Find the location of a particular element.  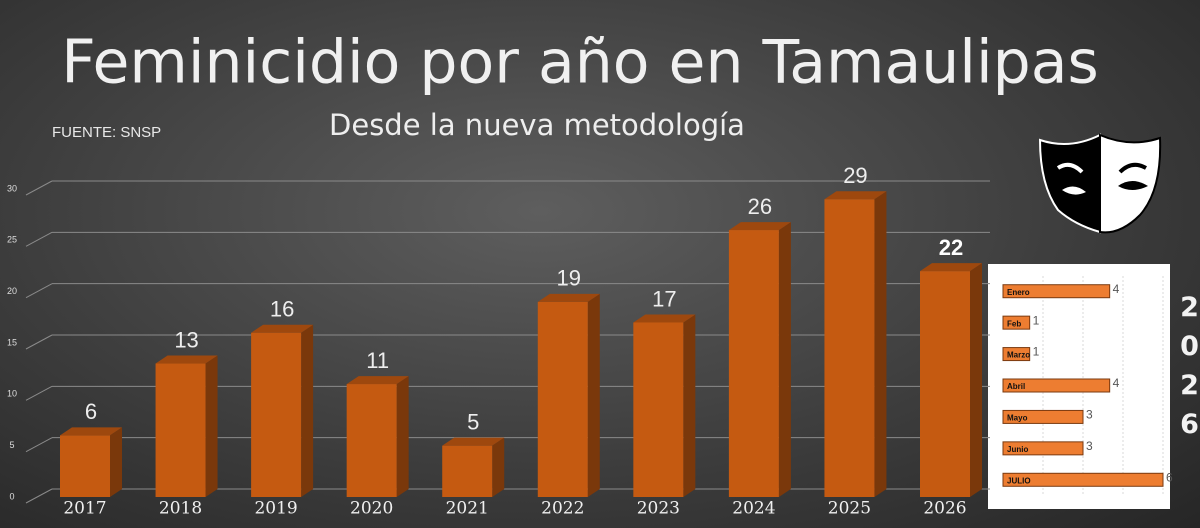

y-tick-label: 25 is located at coordinates (12, 240).